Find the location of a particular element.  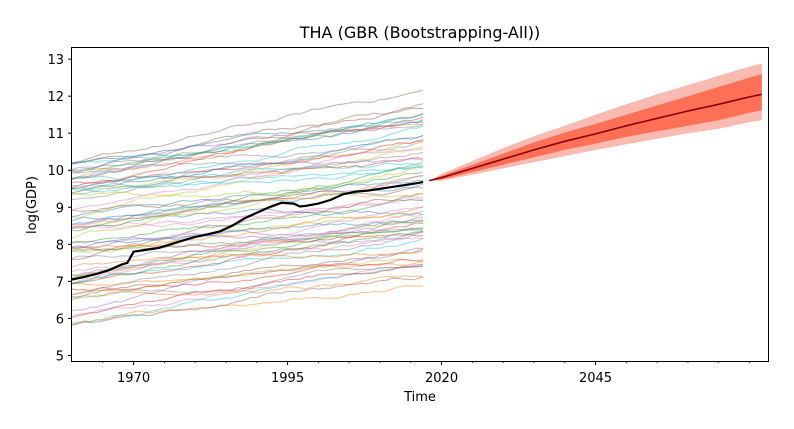

y-axis: 5 6 7 8 9 10 11 12 13 is located at coordinates (59, 208).